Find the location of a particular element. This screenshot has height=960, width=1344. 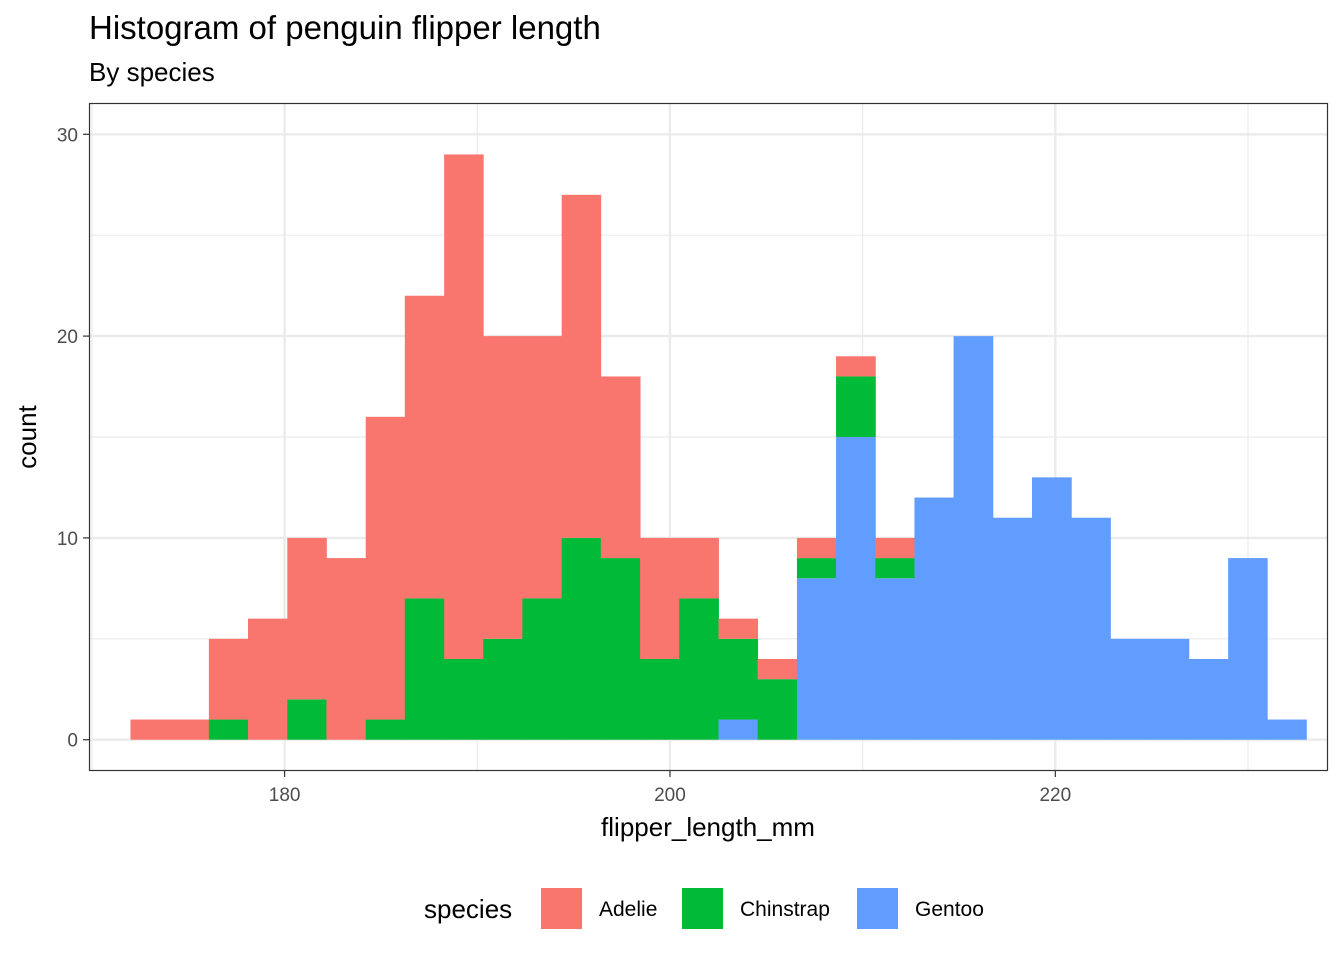

chart-title: Histogram of penguin flipper length is located at coordinates (345, 27).